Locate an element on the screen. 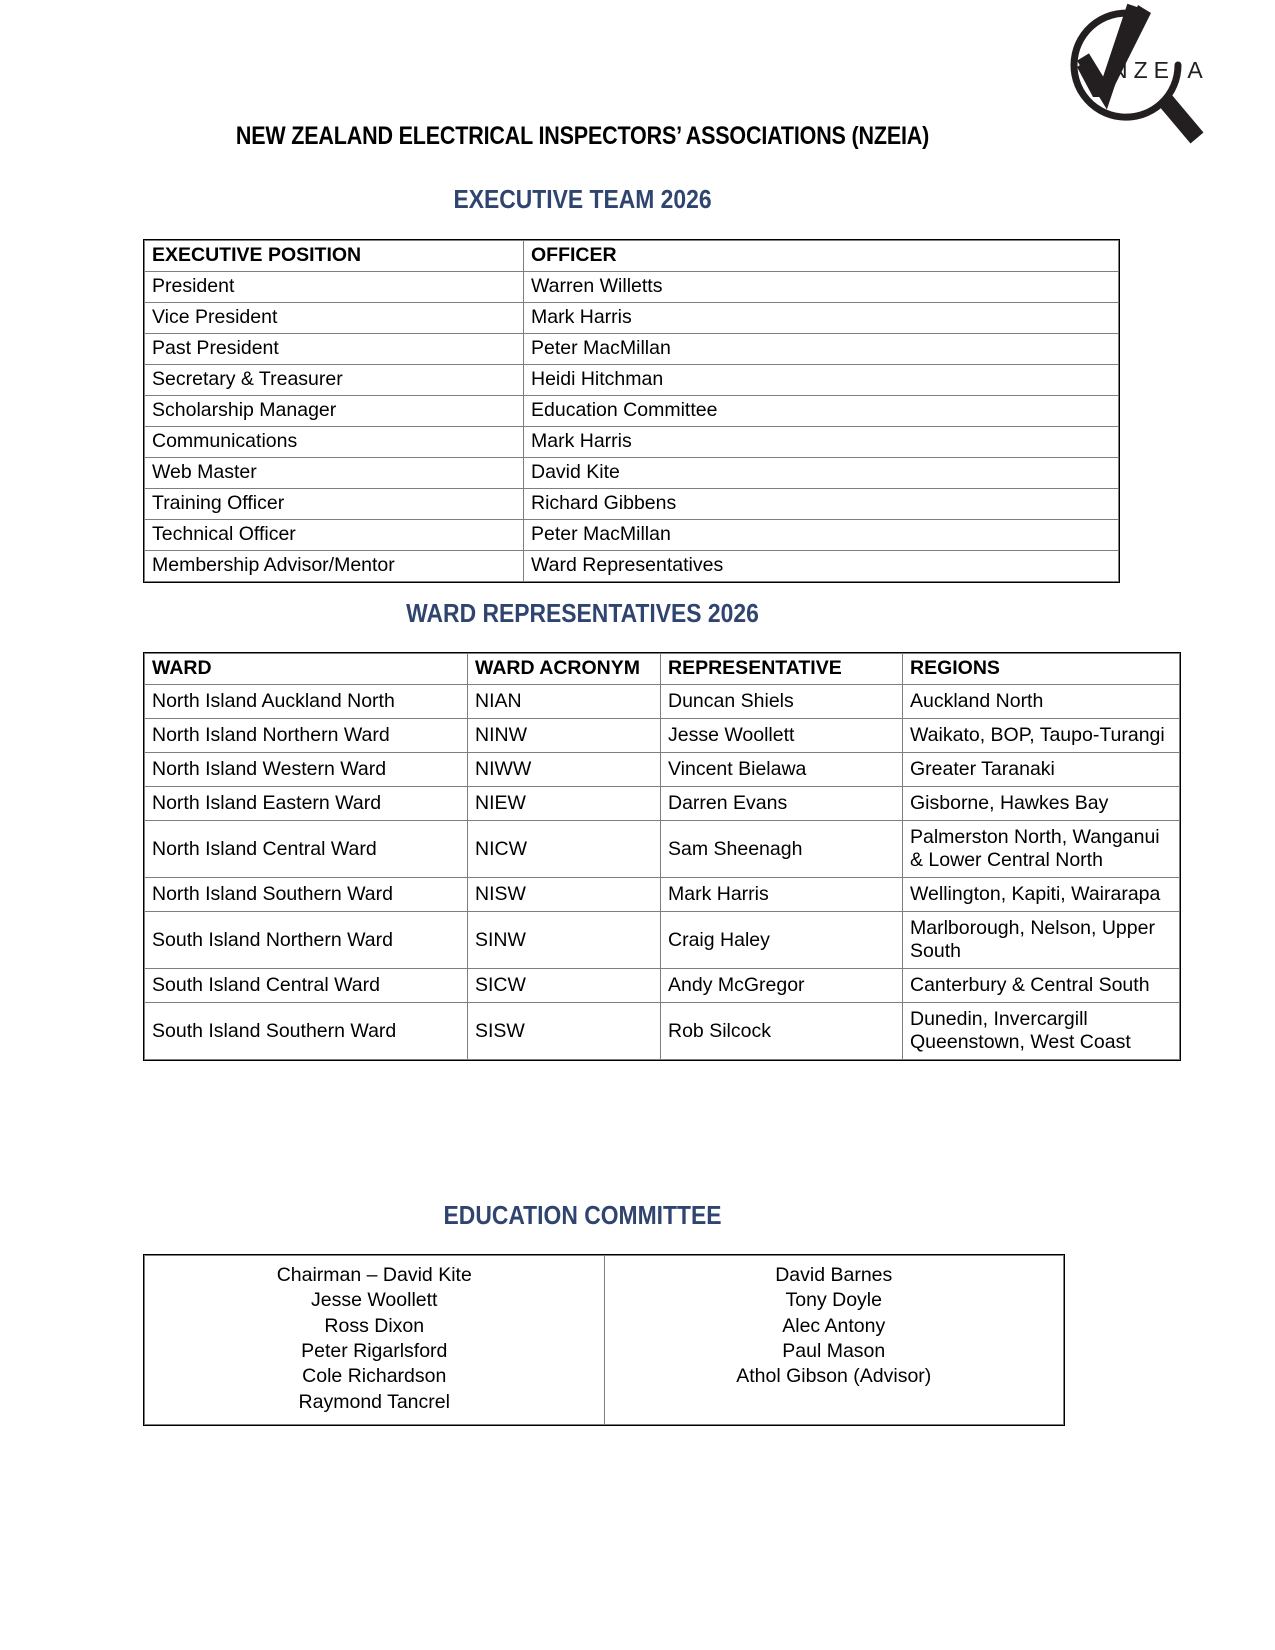 This screenshot has width=1275, height=1650. officer-cell: Ward Representatives is located at coordinates (821, 566).